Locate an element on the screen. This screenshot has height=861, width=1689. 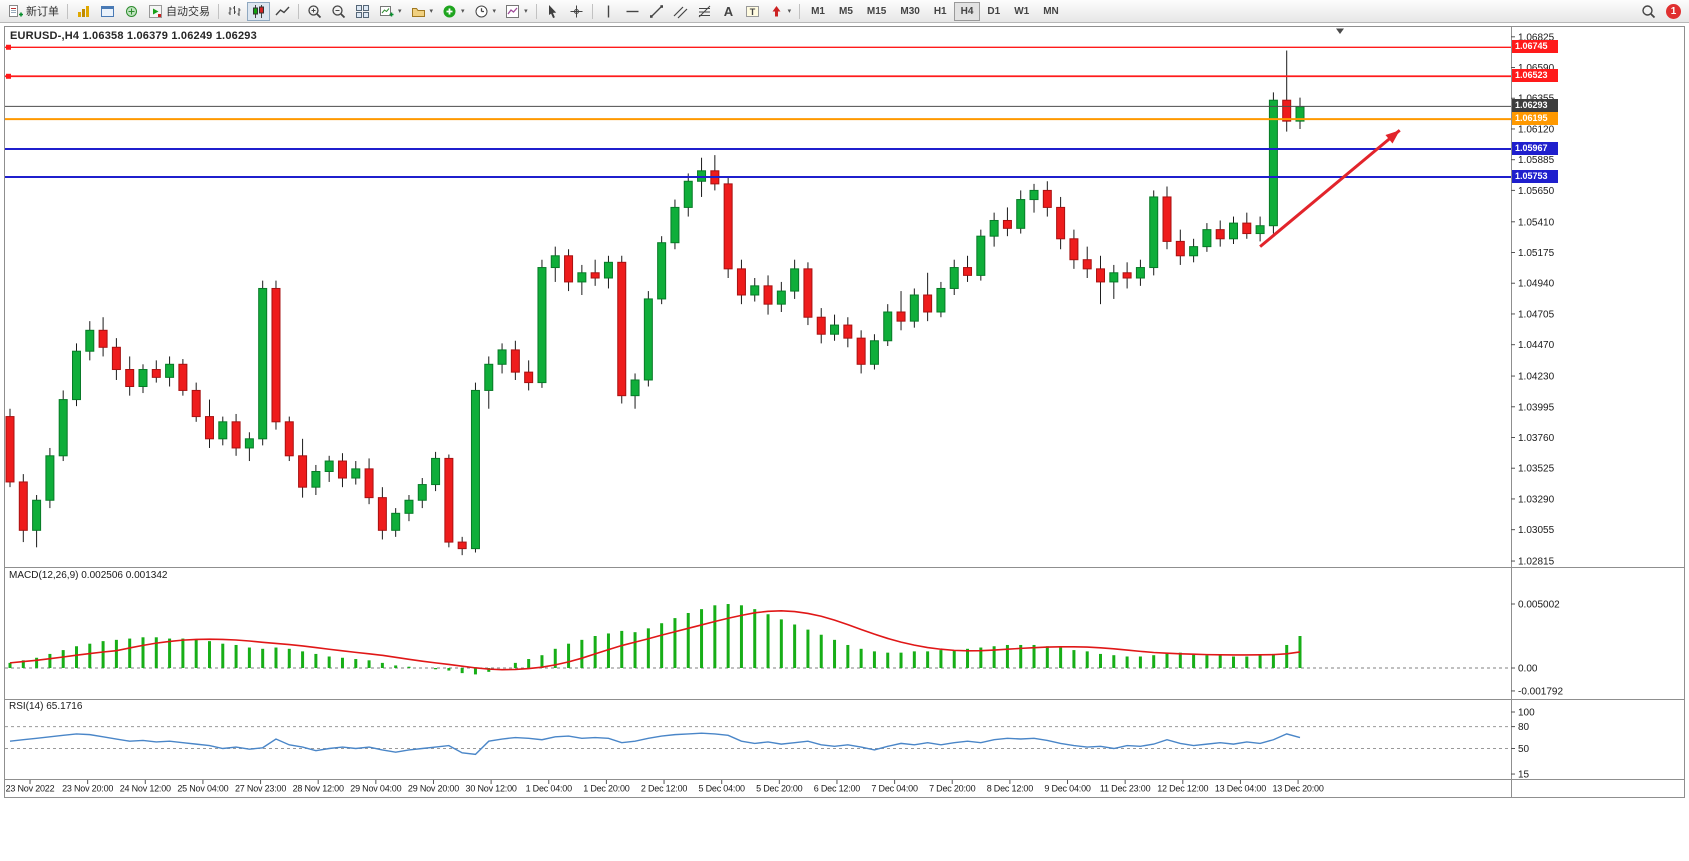
data-window-icon is located at coordinates (107, 11).